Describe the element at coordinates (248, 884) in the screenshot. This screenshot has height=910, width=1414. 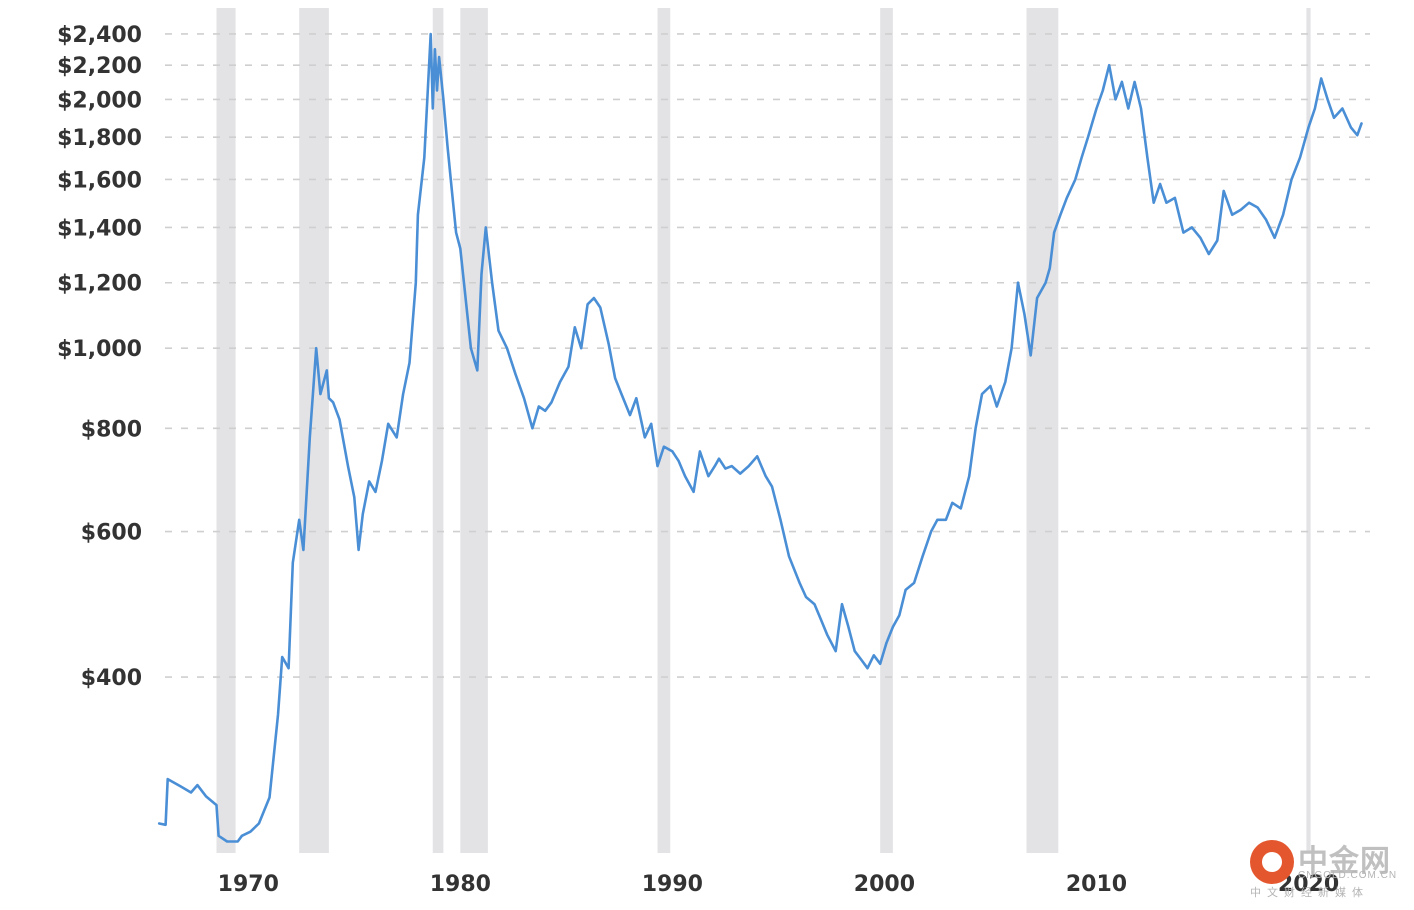
I see `x-tick-label-1970: 1970` at that location.